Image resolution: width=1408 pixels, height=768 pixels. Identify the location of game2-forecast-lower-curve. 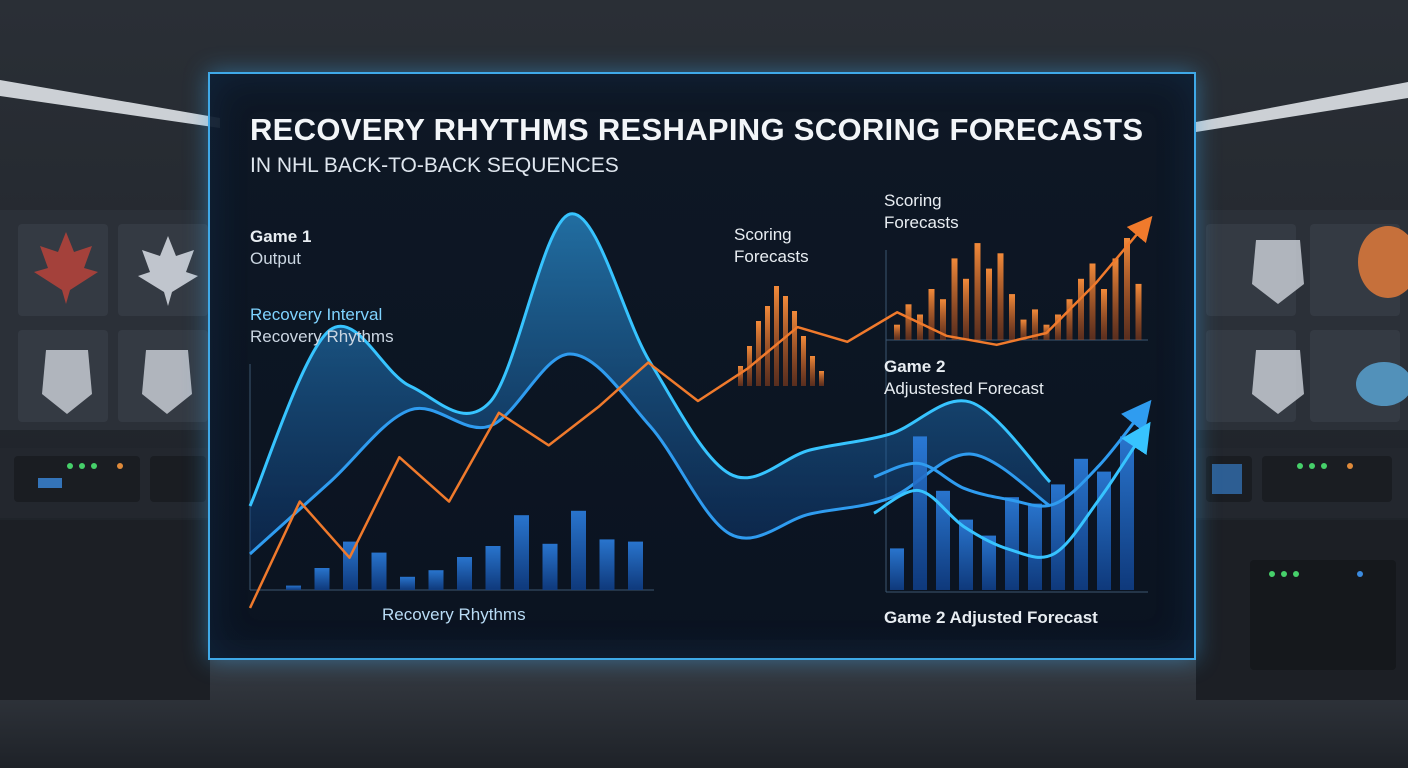
(1012, 490).